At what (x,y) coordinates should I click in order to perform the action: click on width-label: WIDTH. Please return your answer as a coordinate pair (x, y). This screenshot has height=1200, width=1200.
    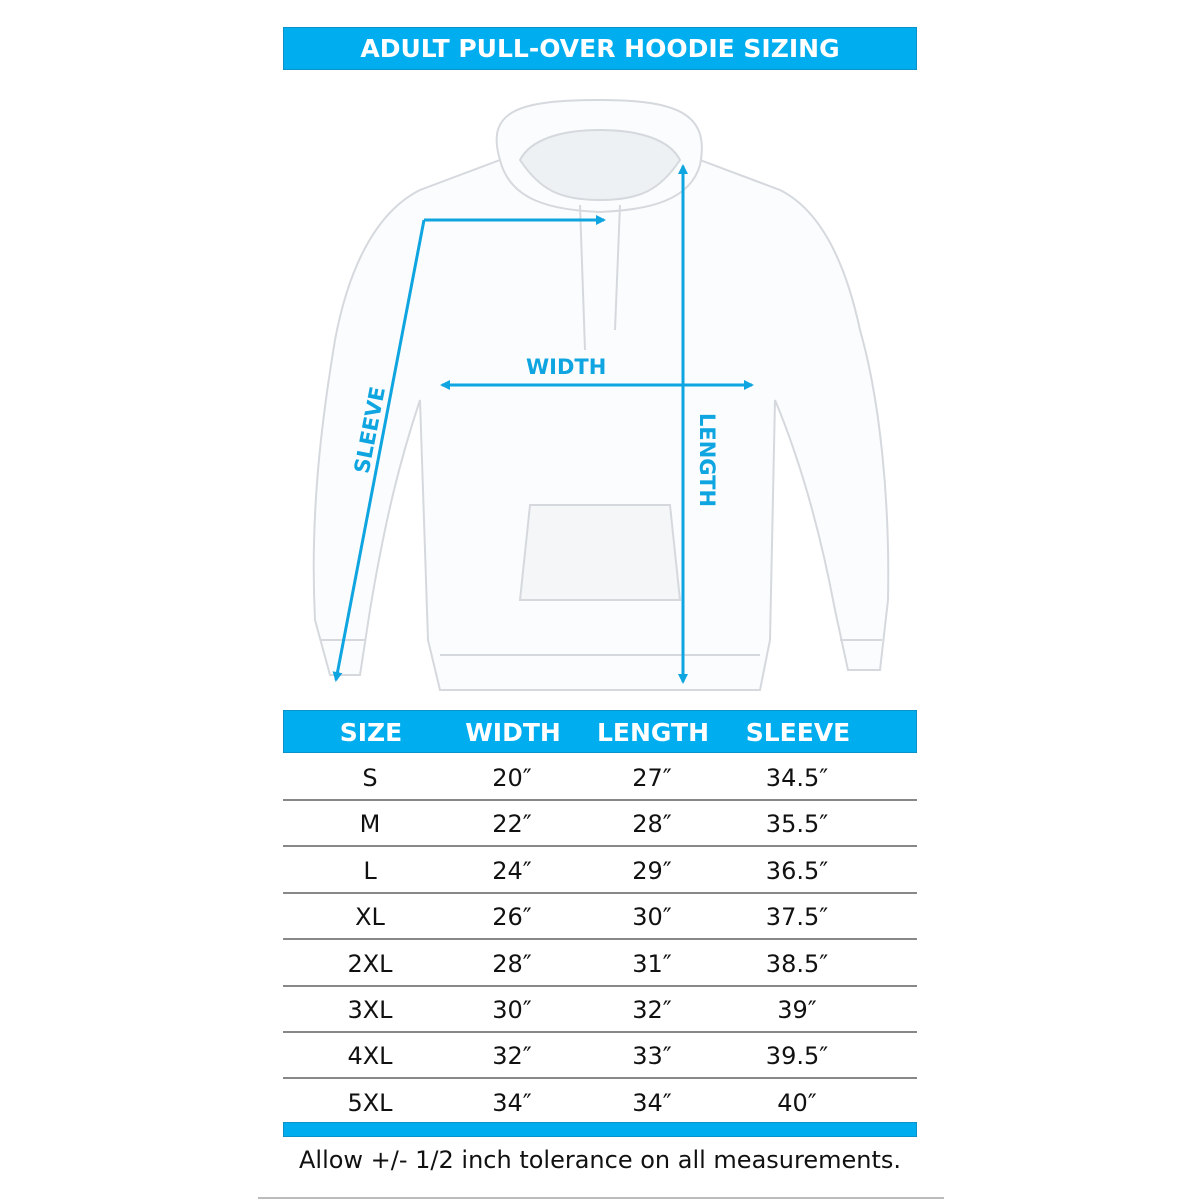
    Looking at the image, I should click on (566, 367).